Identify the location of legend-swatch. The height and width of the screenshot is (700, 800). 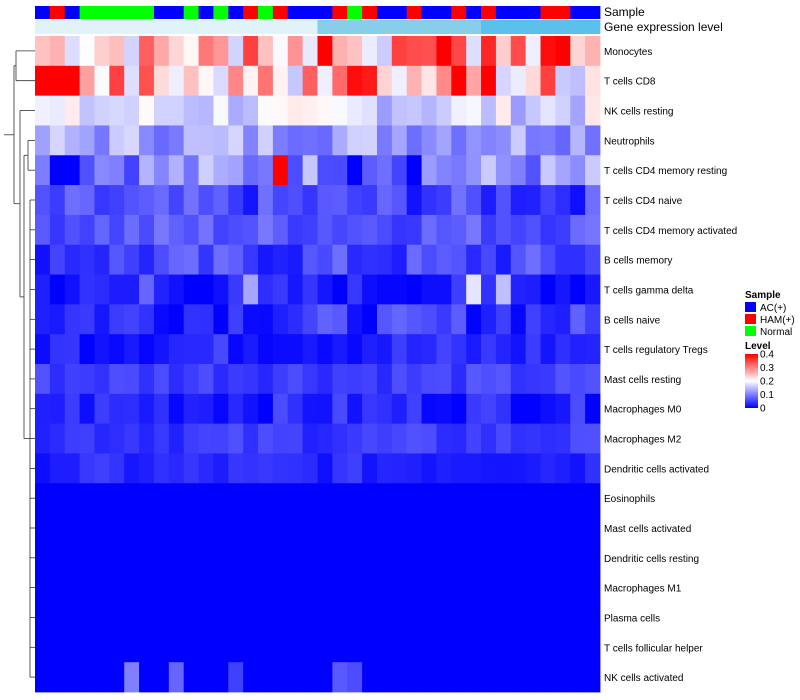
(750, 319).